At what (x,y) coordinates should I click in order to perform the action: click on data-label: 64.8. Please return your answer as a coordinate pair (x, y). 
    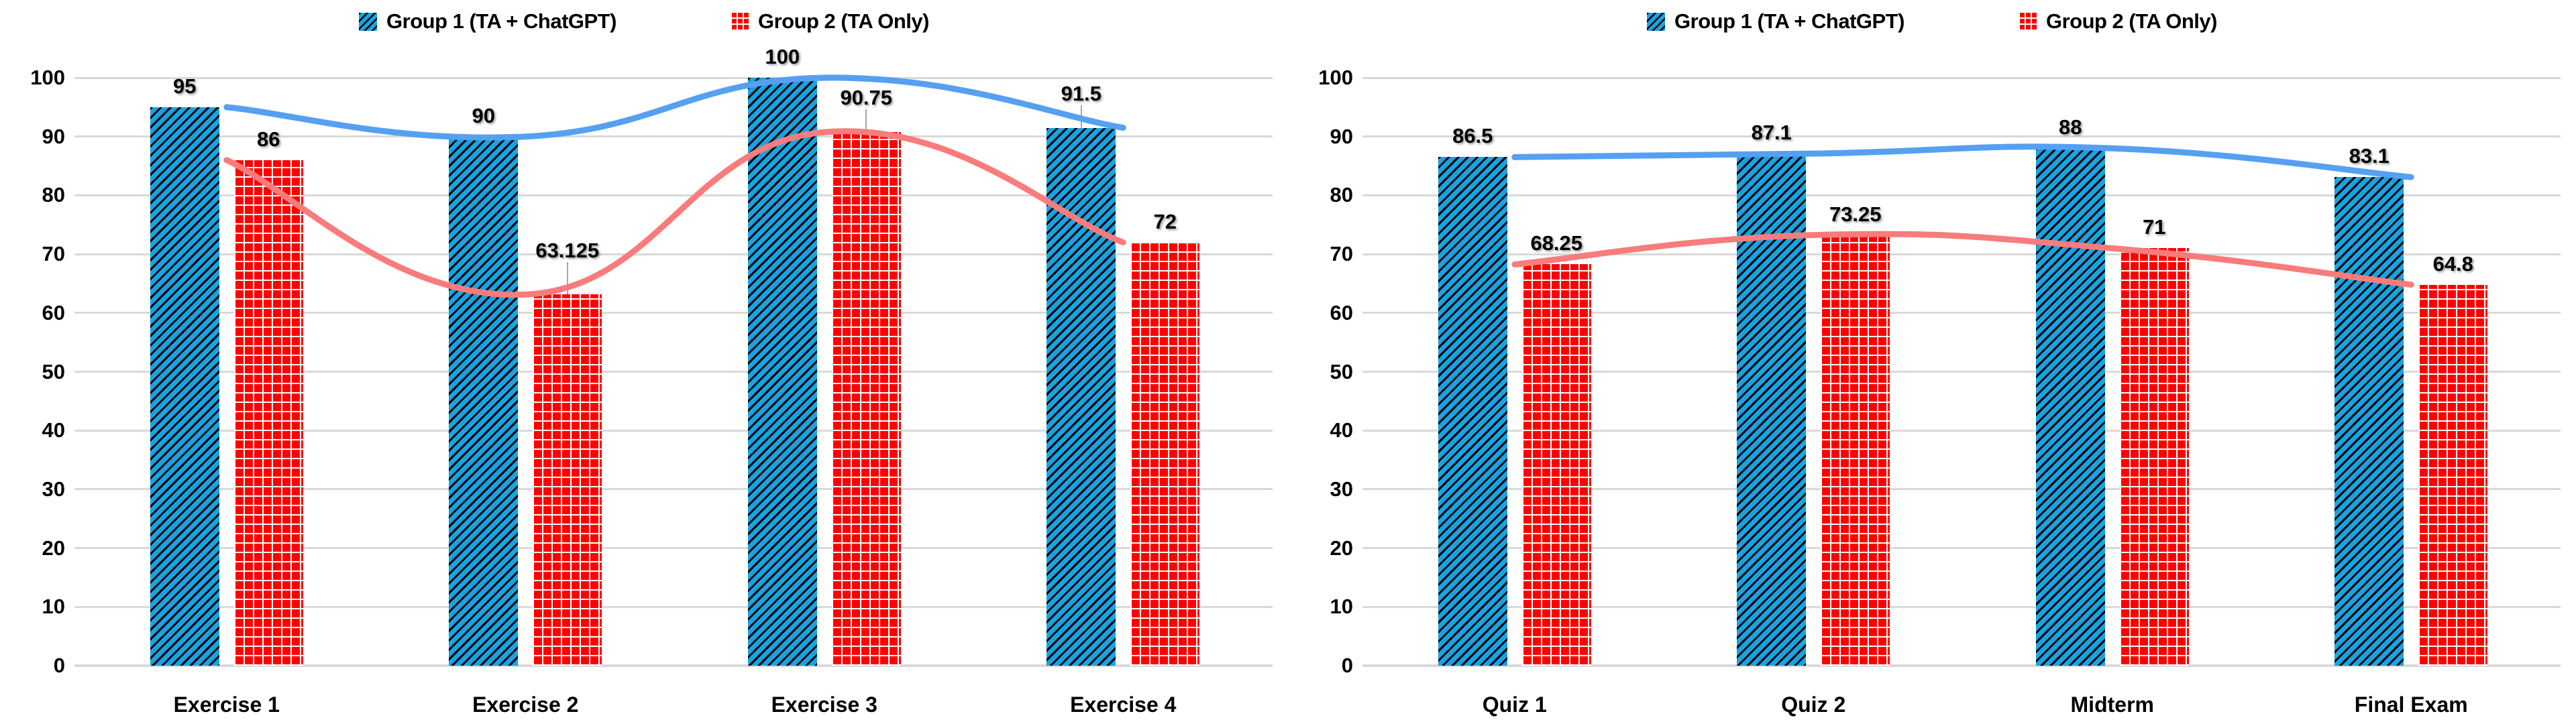
    Looking at the image, I should click on (2452, 263).